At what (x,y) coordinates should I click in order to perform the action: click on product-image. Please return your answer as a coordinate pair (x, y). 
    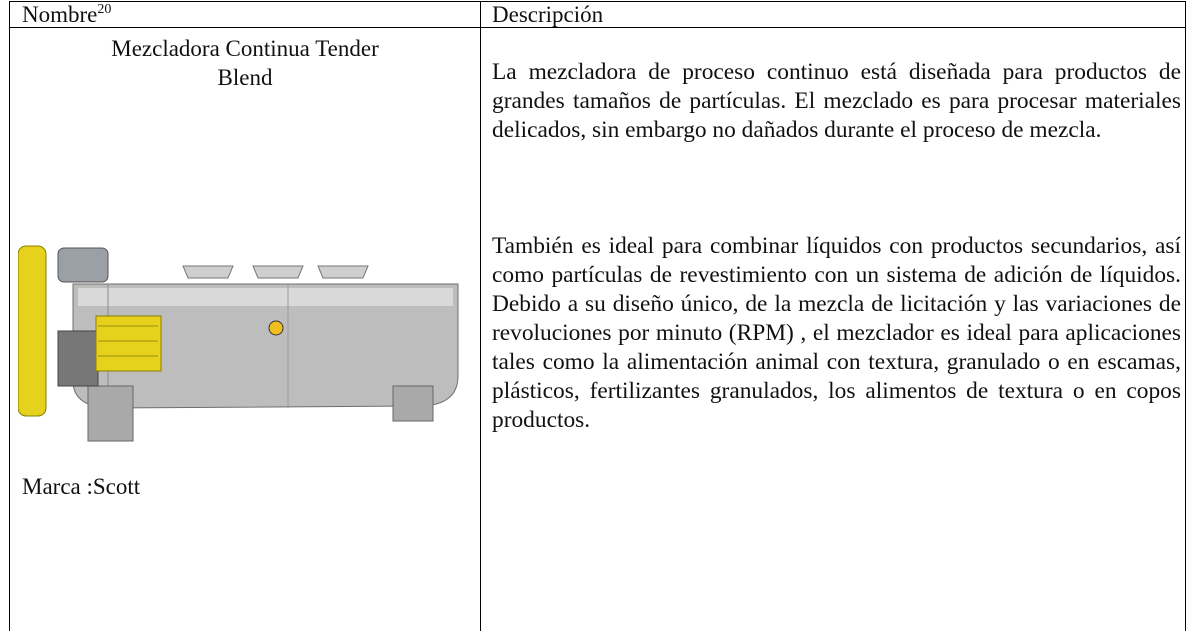
    Looking at the image, I should click on (248, 341).